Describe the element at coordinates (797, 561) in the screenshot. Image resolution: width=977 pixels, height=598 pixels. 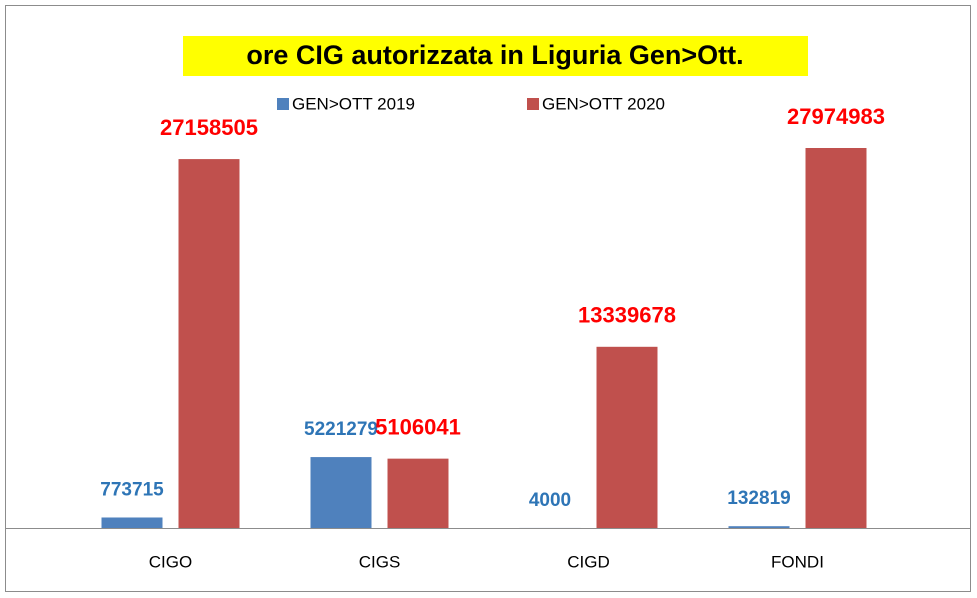
I see `x-tick-label: FONDI` at that location.